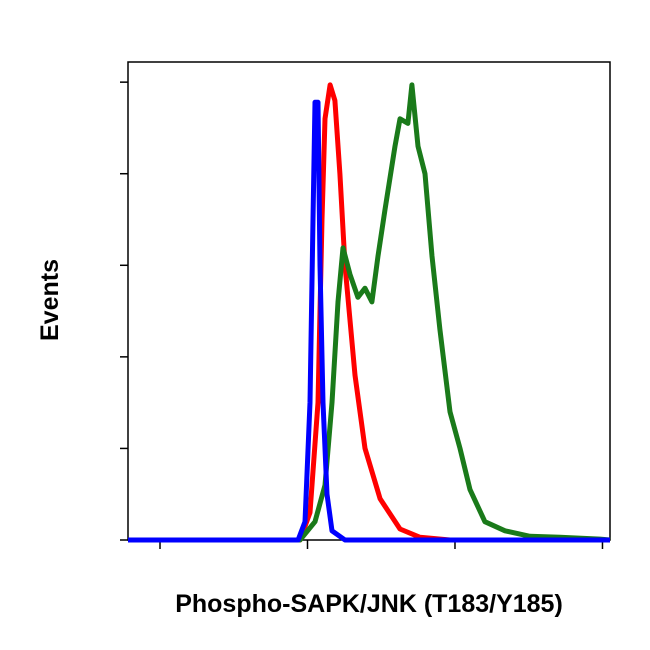  I want to click on x-axis-label: Phospho-SAPK/JNK (T183/Y185), so click(369, 604).